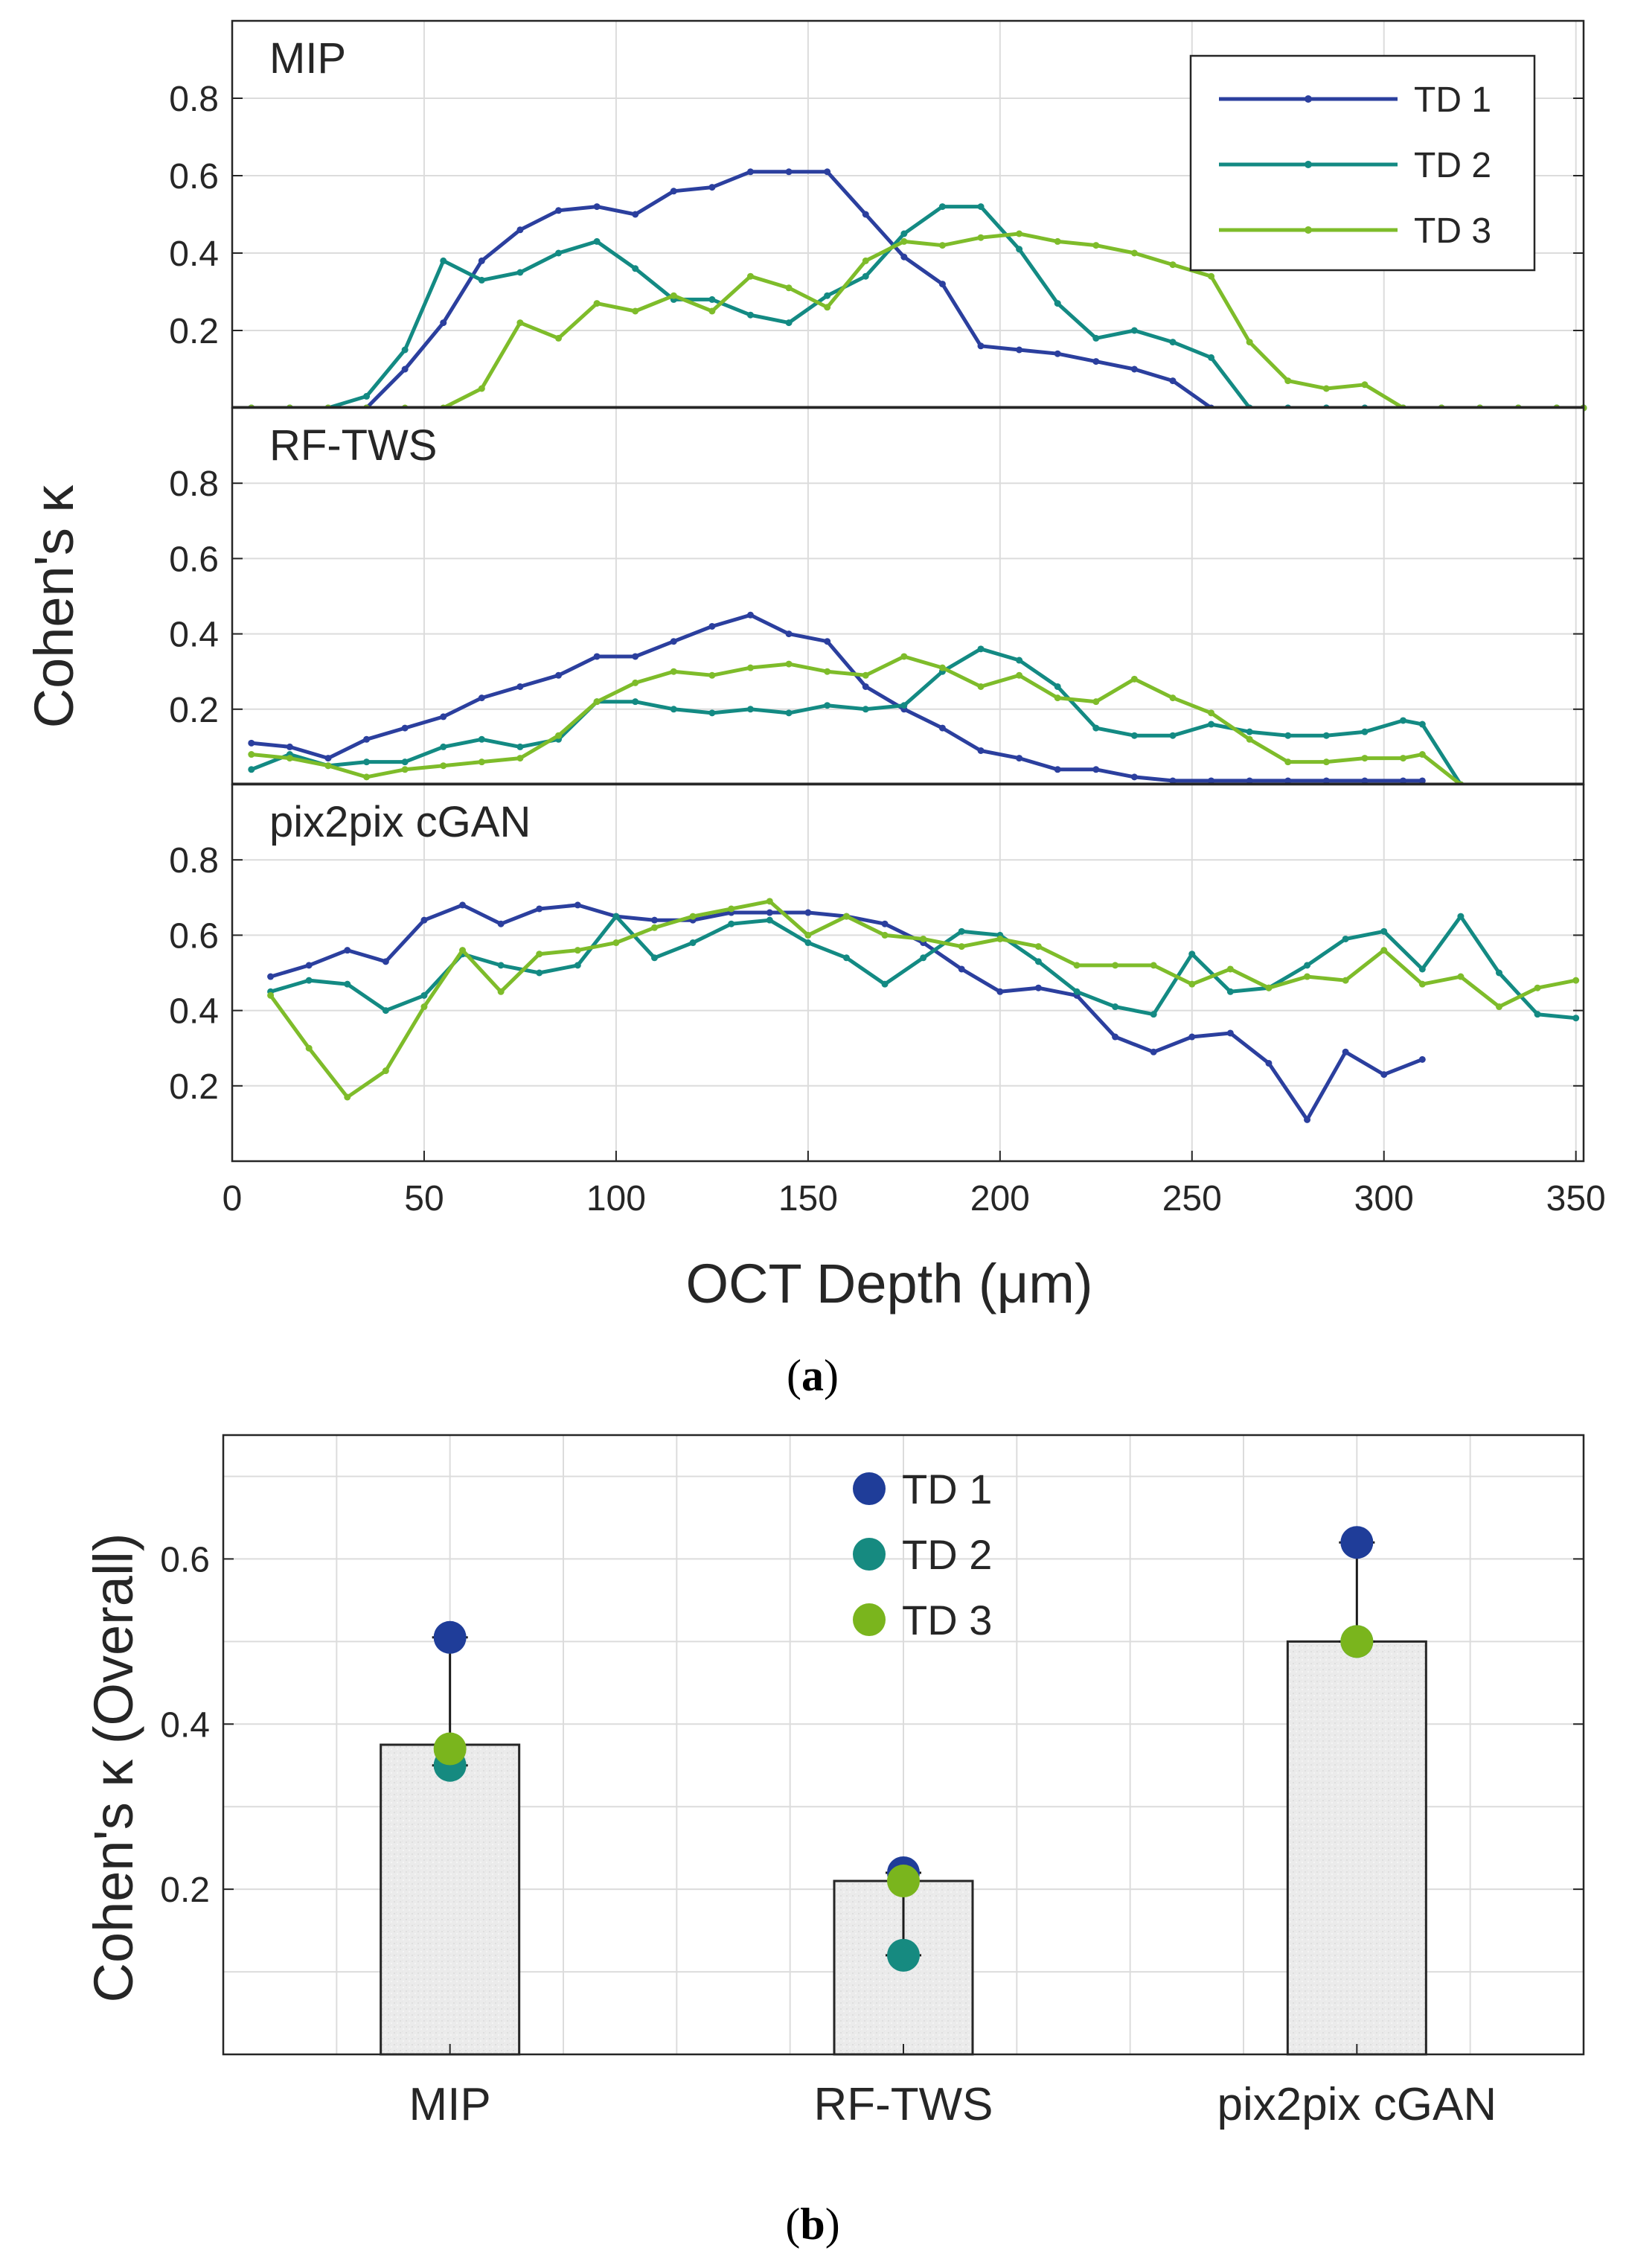 This screenshot has width=1626, height=2268. What do you see at coordinates (1356, 1848) in the screenshot?
I see `bar` at bounding box center [1356, 1848].